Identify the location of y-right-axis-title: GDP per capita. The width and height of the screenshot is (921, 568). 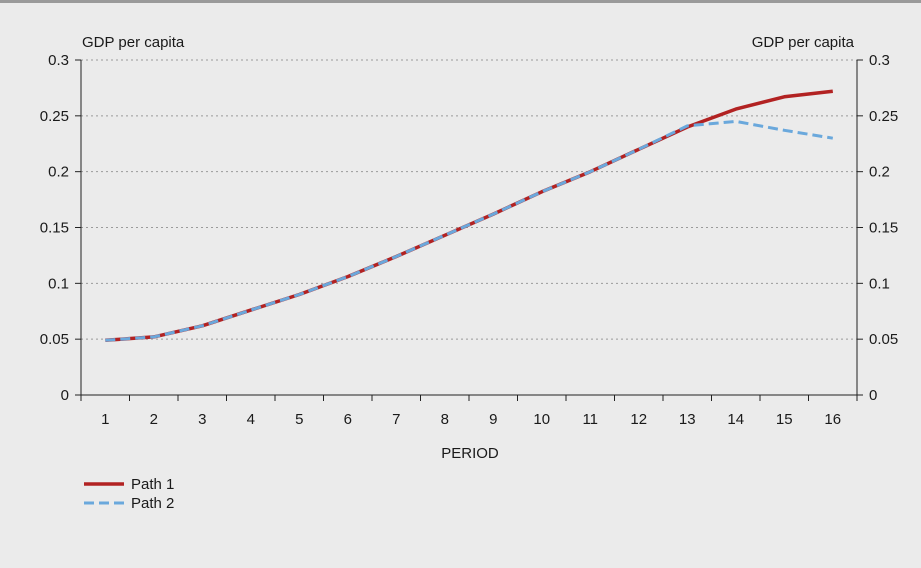
(803, 42).